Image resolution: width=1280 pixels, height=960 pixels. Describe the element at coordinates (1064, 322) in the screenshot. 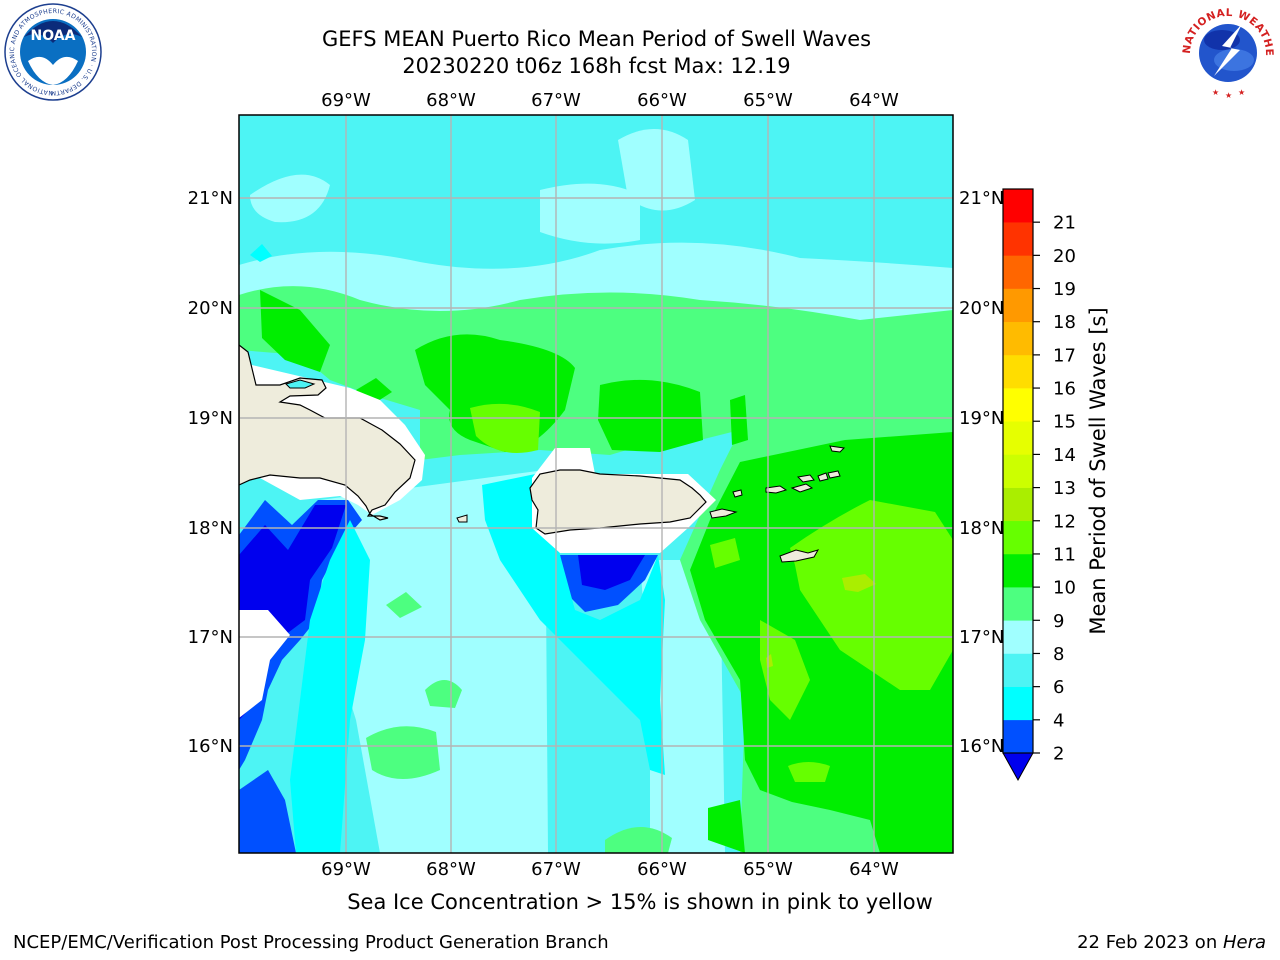

I see `colorbar-tick-label: 18` at that location.